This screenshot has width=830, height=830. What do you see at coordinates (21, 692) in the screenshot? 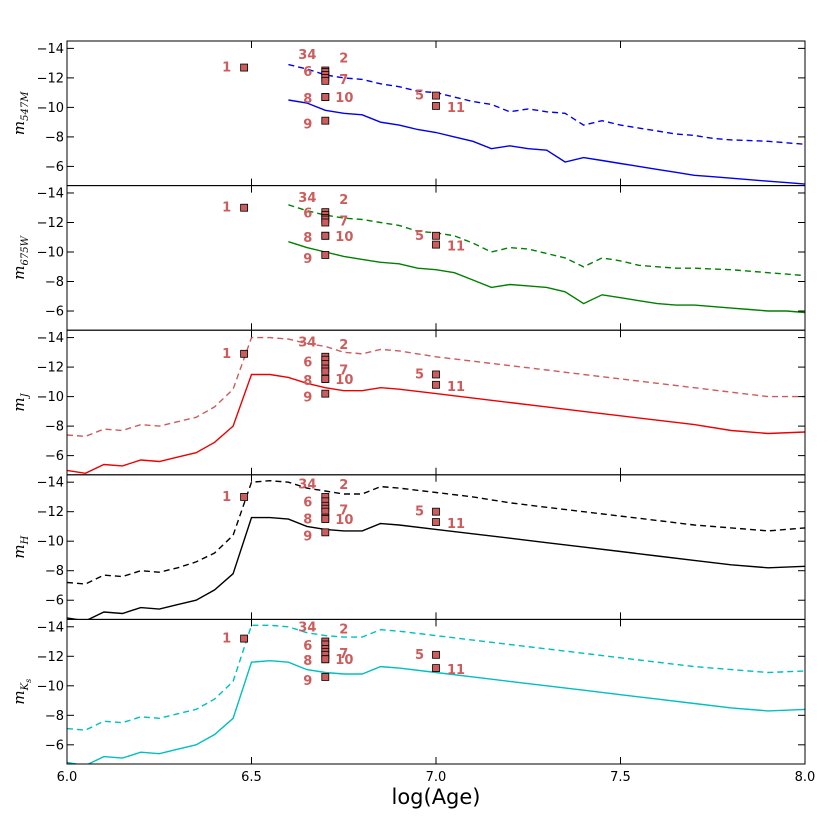
I see `y-axis-label: mKs` at bounding box center [21, 692].